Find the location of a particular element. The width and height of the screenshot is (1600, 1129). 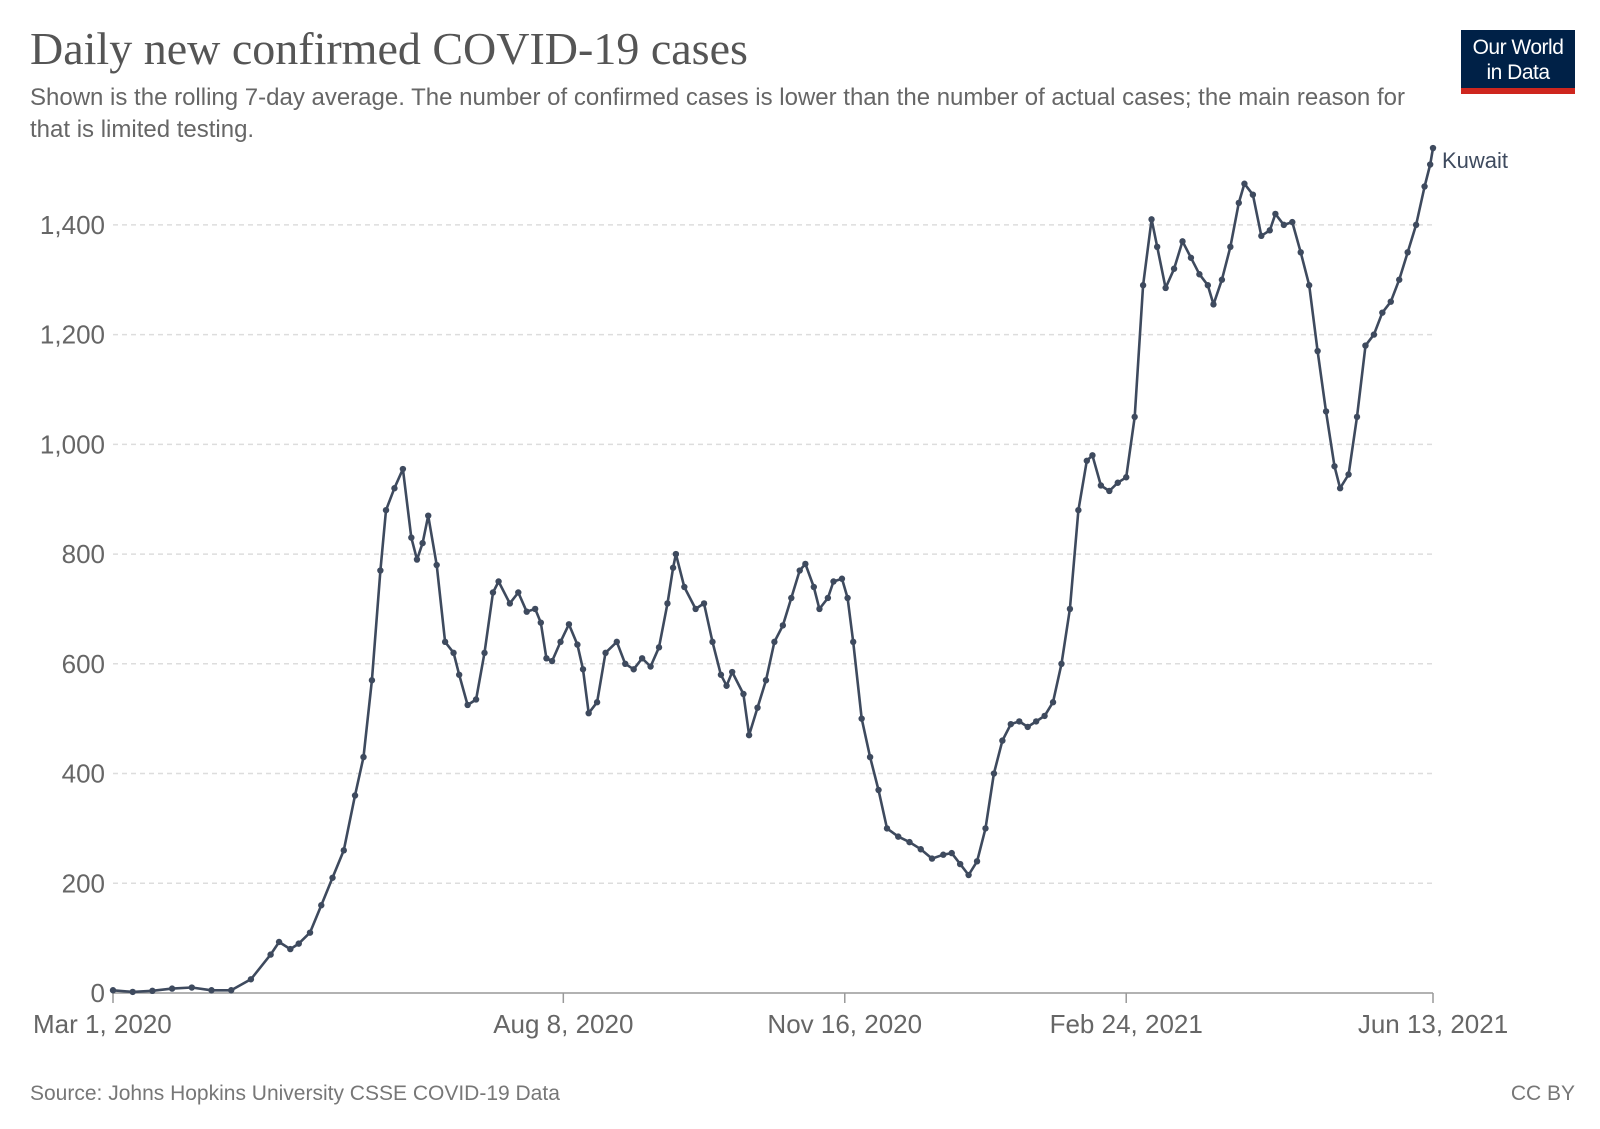

owid-logo: Our World in Data is located at coordinates (1518, 62).